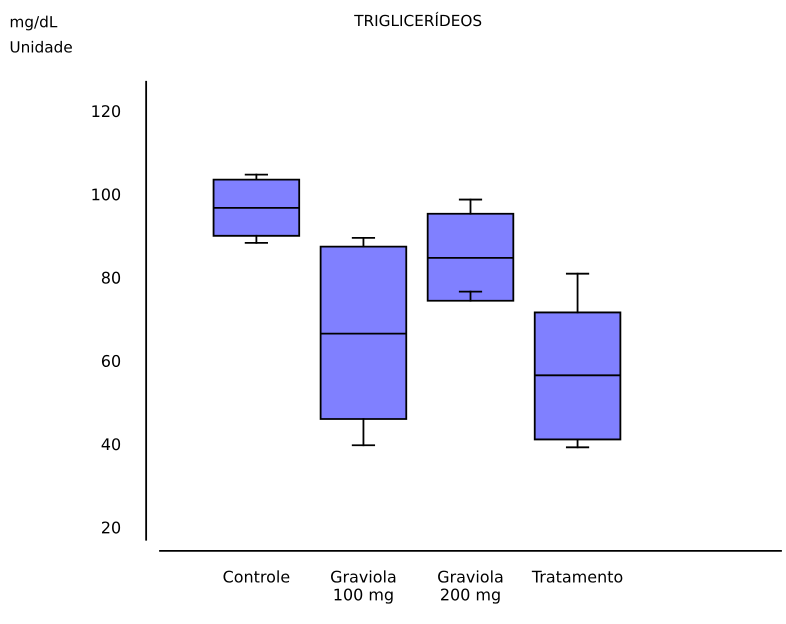 The width and height of the screenshot is (786, 624). What do you see at coordinates (470, 587) in the screenshot?
I see `x-tick-label: Graviola 200 mg` at bounding box center [470, 587].